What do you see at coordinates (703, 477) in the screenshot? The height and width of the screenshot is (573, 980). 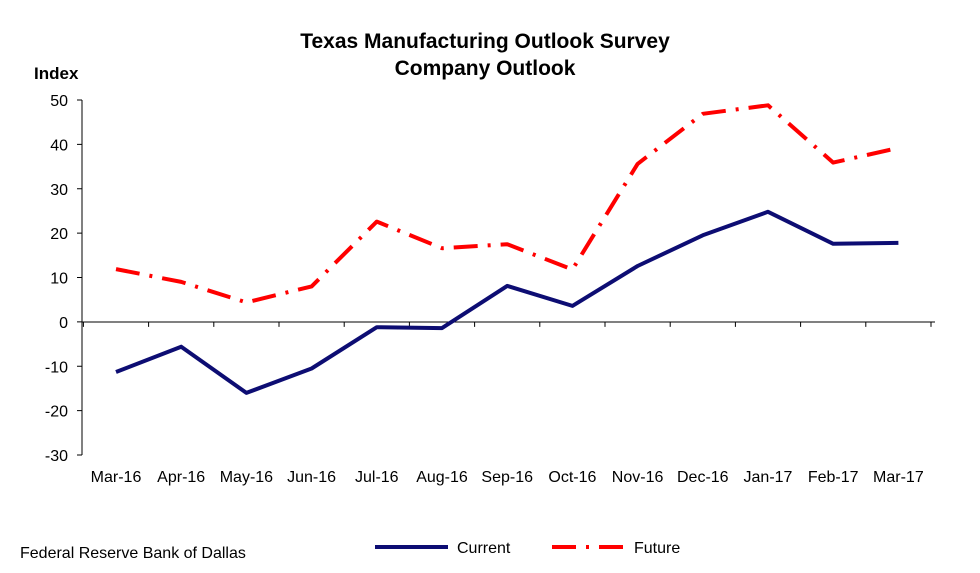 I see `x-tick-label: Dec-16` at bounding box center [703, 477].